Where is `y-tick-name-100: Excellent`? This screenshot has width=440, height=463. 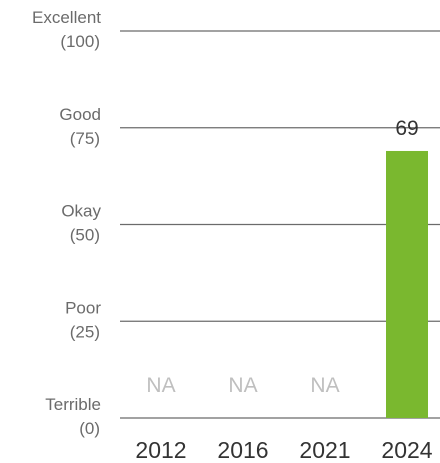
y-tick-name-100: Excellent is located at coordinates (66, 17).